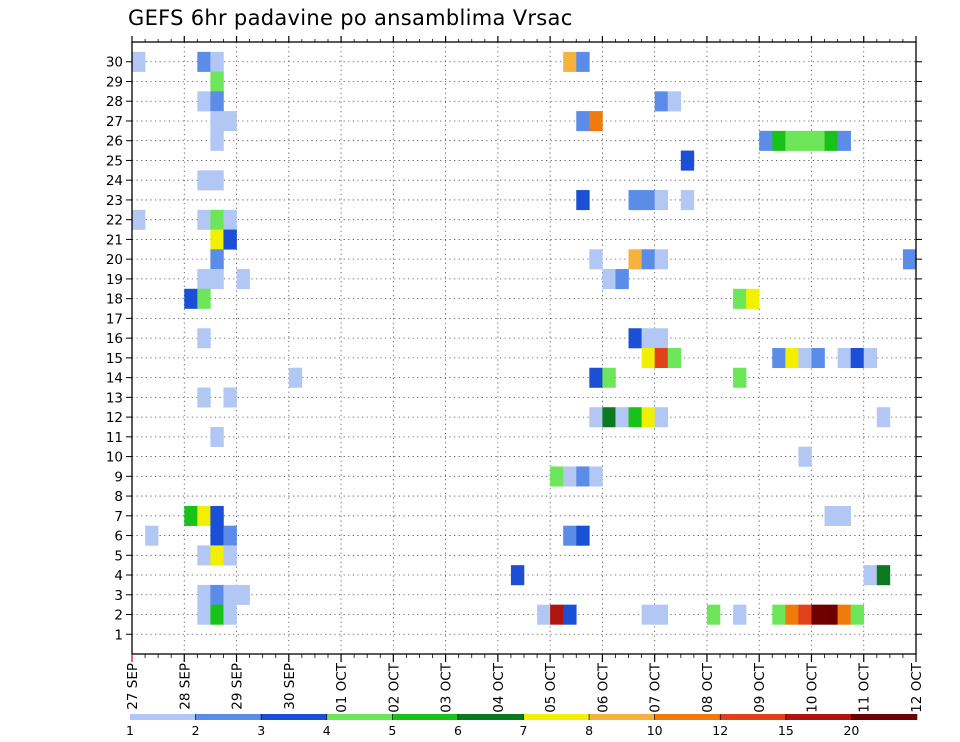 The height and width of the screenshot is (742, 960). What do you see at coordinates (290, 686) in the screenshot?
I see `x-tick-label: 30 SEP` at bounding box center [290, 686].